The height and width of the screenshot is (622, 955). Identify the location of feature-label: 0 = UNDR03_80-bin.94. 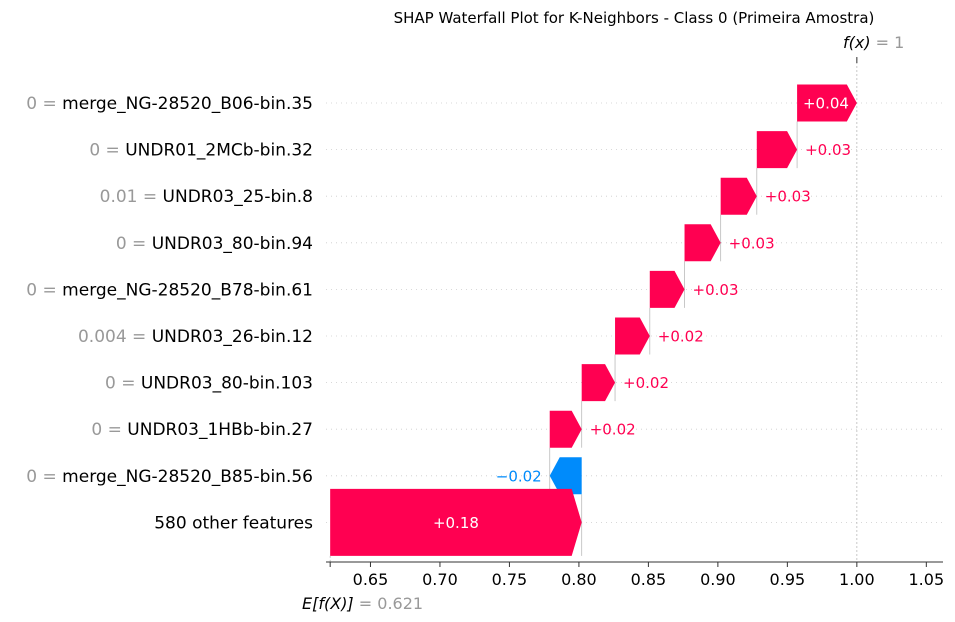
(214, 244).